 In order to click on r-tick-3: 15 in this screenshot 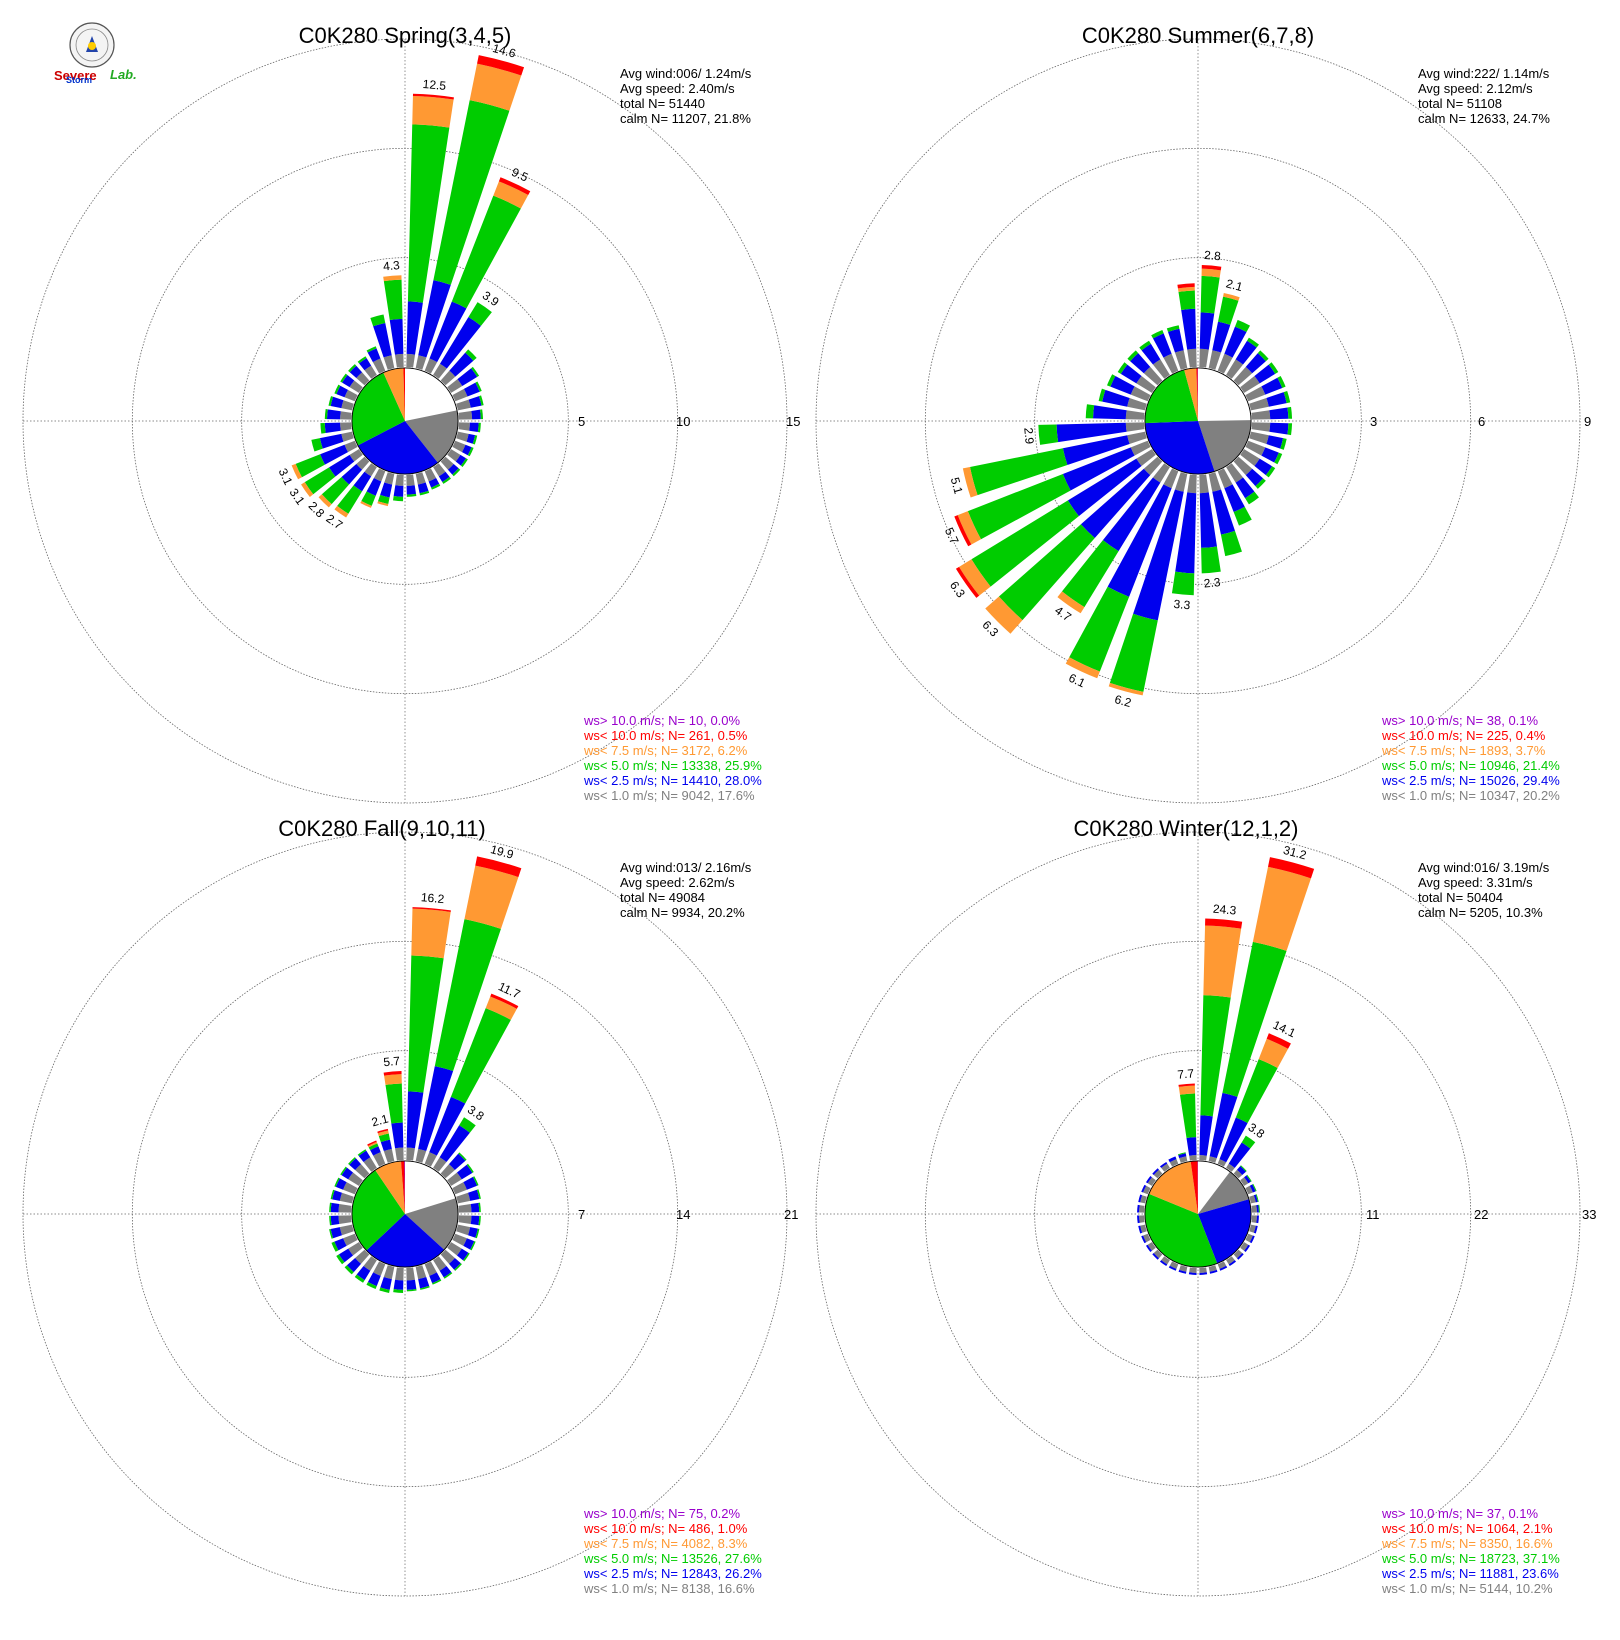, I will do `click(793, 421)`.